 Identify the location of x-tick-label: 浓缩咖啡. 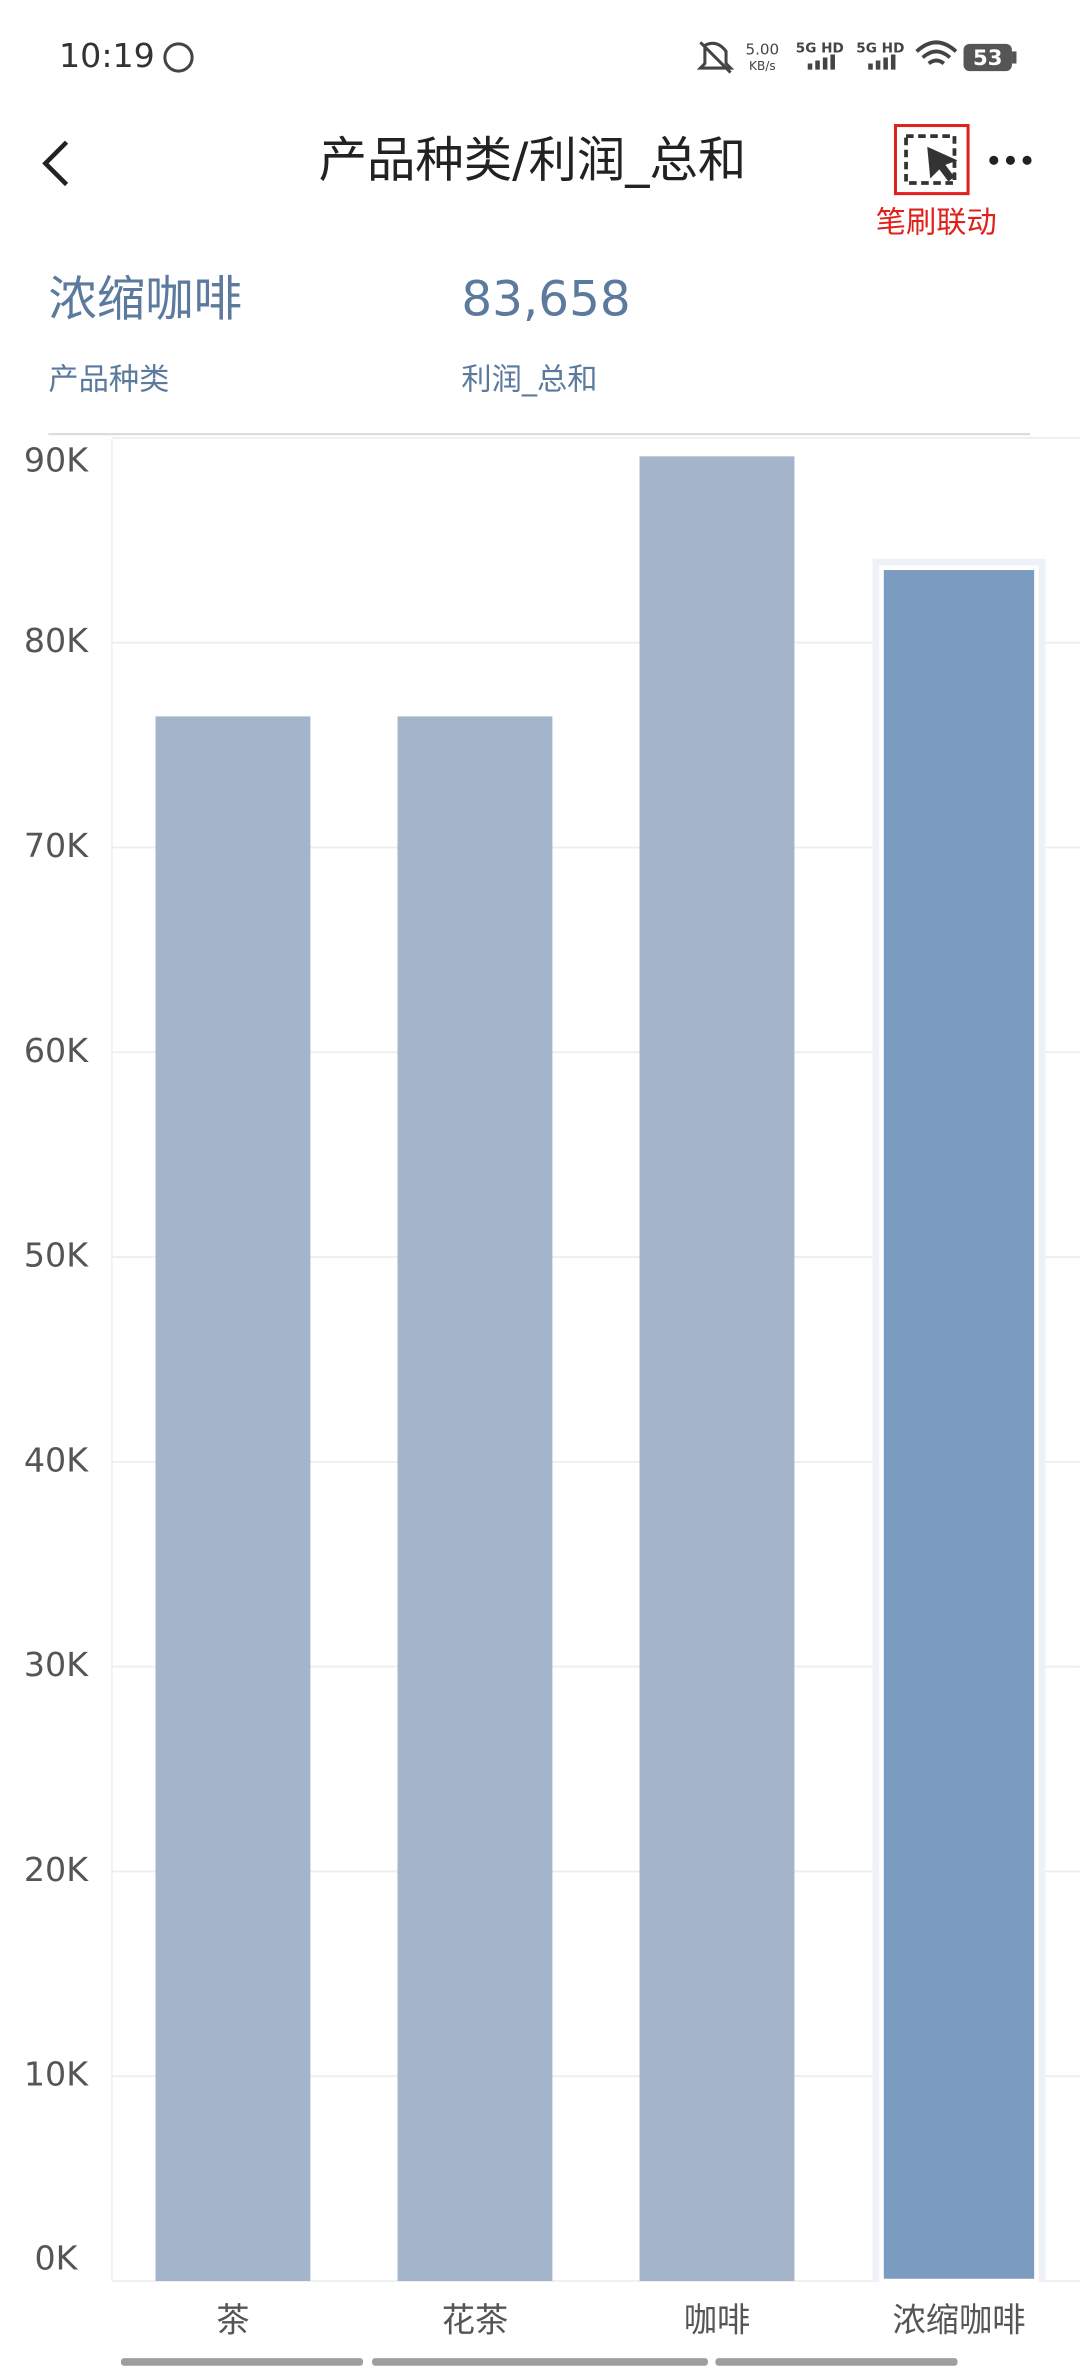
(958, 2319).